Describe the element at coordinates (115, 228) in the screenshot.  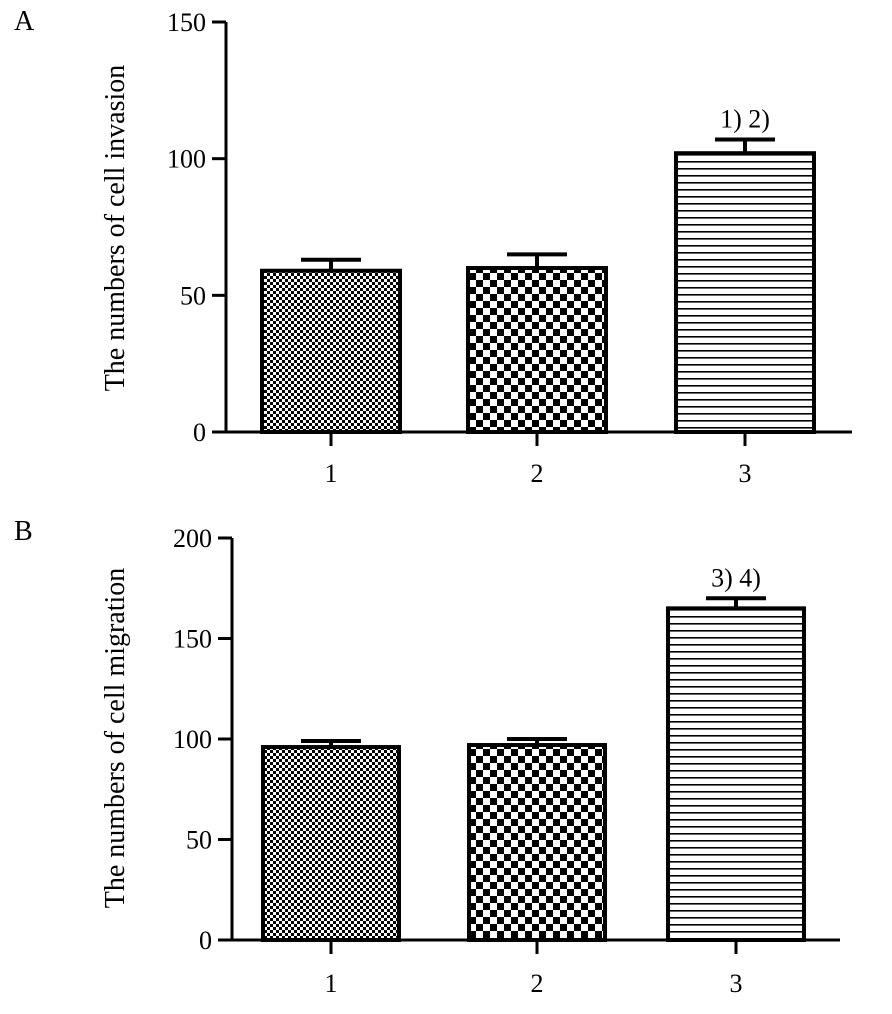
I see `panel-a-y-axis-title: The numbers of cell invasion` at that location.